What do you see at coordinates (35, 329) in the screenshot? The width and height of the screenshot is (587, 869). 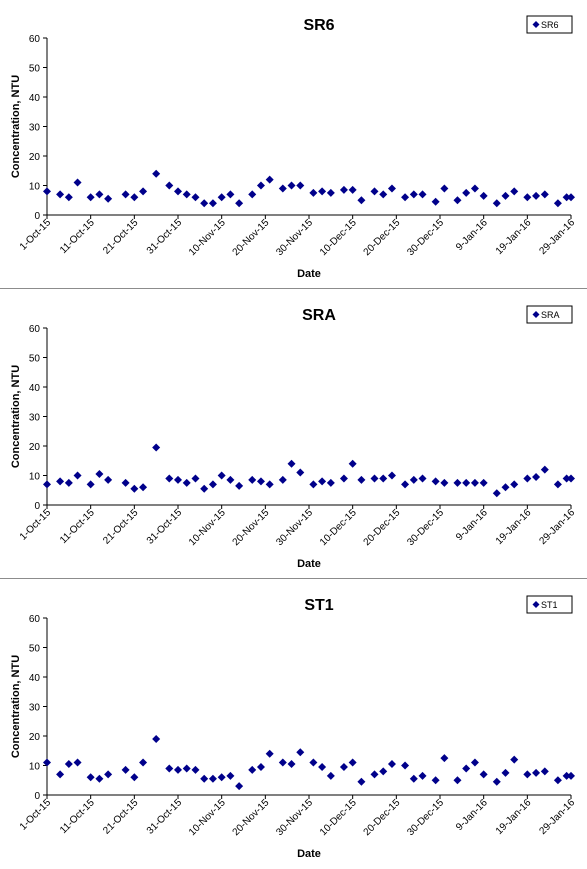 I see `y-tick-label: 60` at bounding box center [35, 329].